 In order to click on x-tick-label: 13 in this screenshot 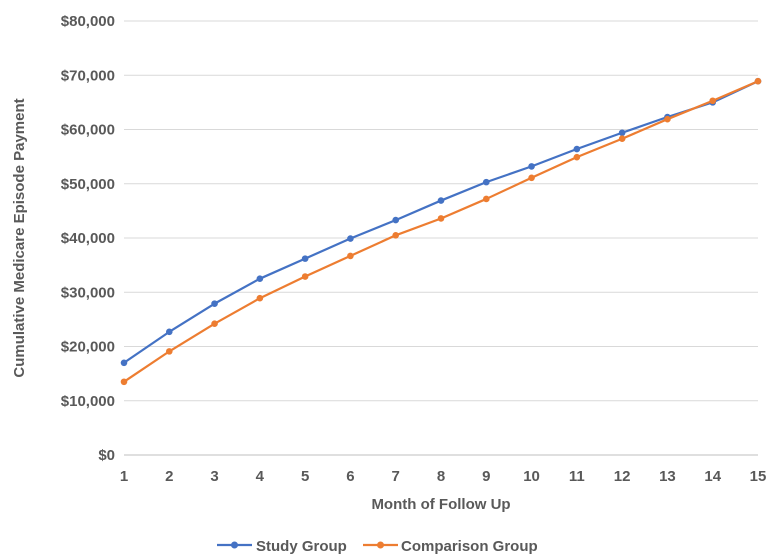, I will do `click(667, 476)`.